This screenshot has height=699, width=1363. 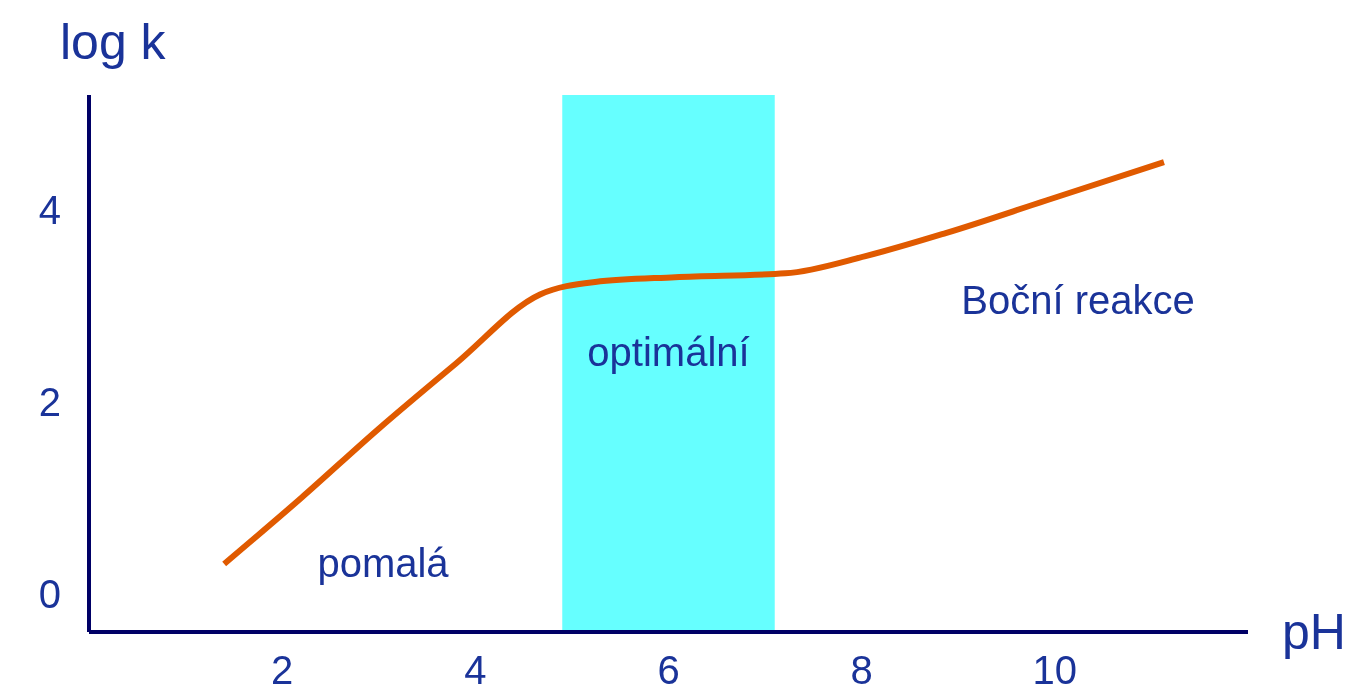 I want to click on y-tick-label: 4, so click(x=49, y=210).